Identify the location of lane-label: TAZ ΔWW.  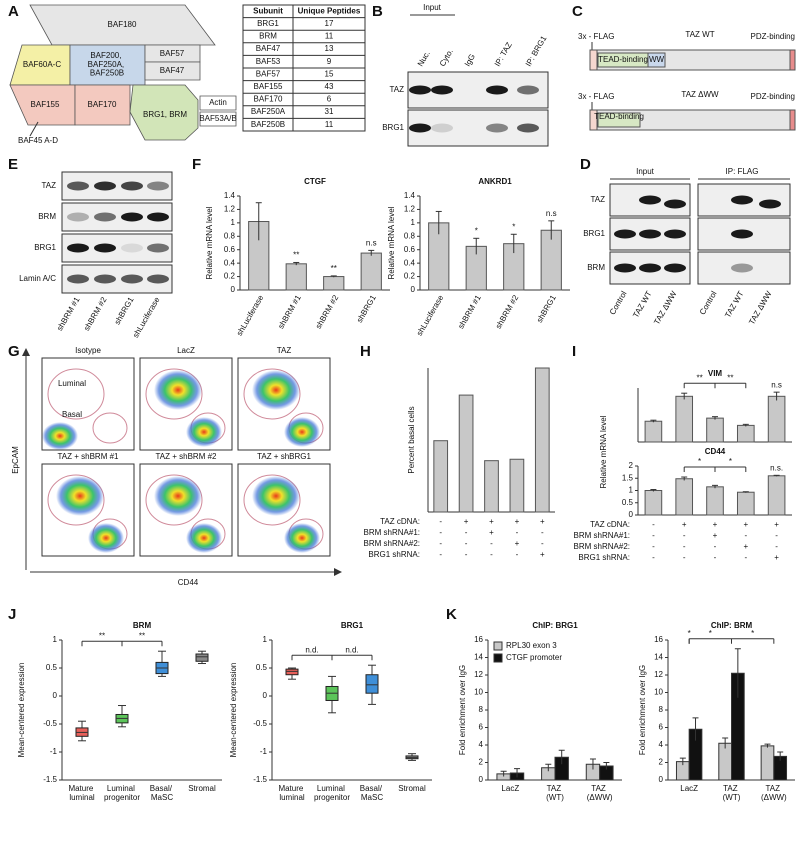
(760, 307).